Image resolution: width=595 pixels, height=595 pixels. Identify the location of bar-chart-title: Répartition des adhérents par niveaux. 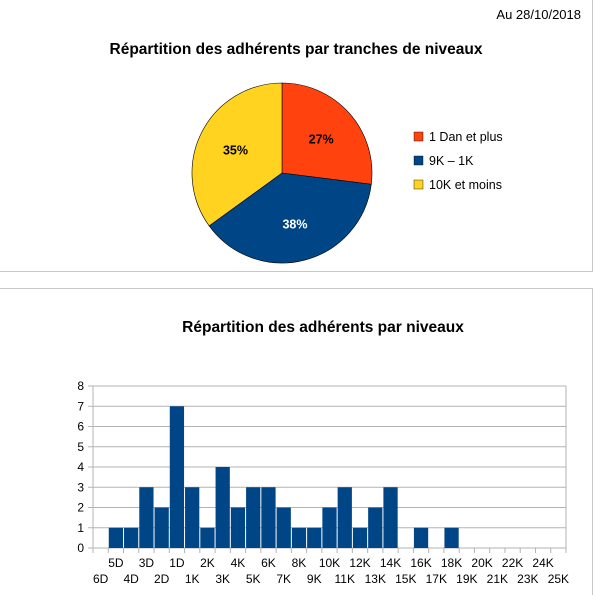
(323, 327).